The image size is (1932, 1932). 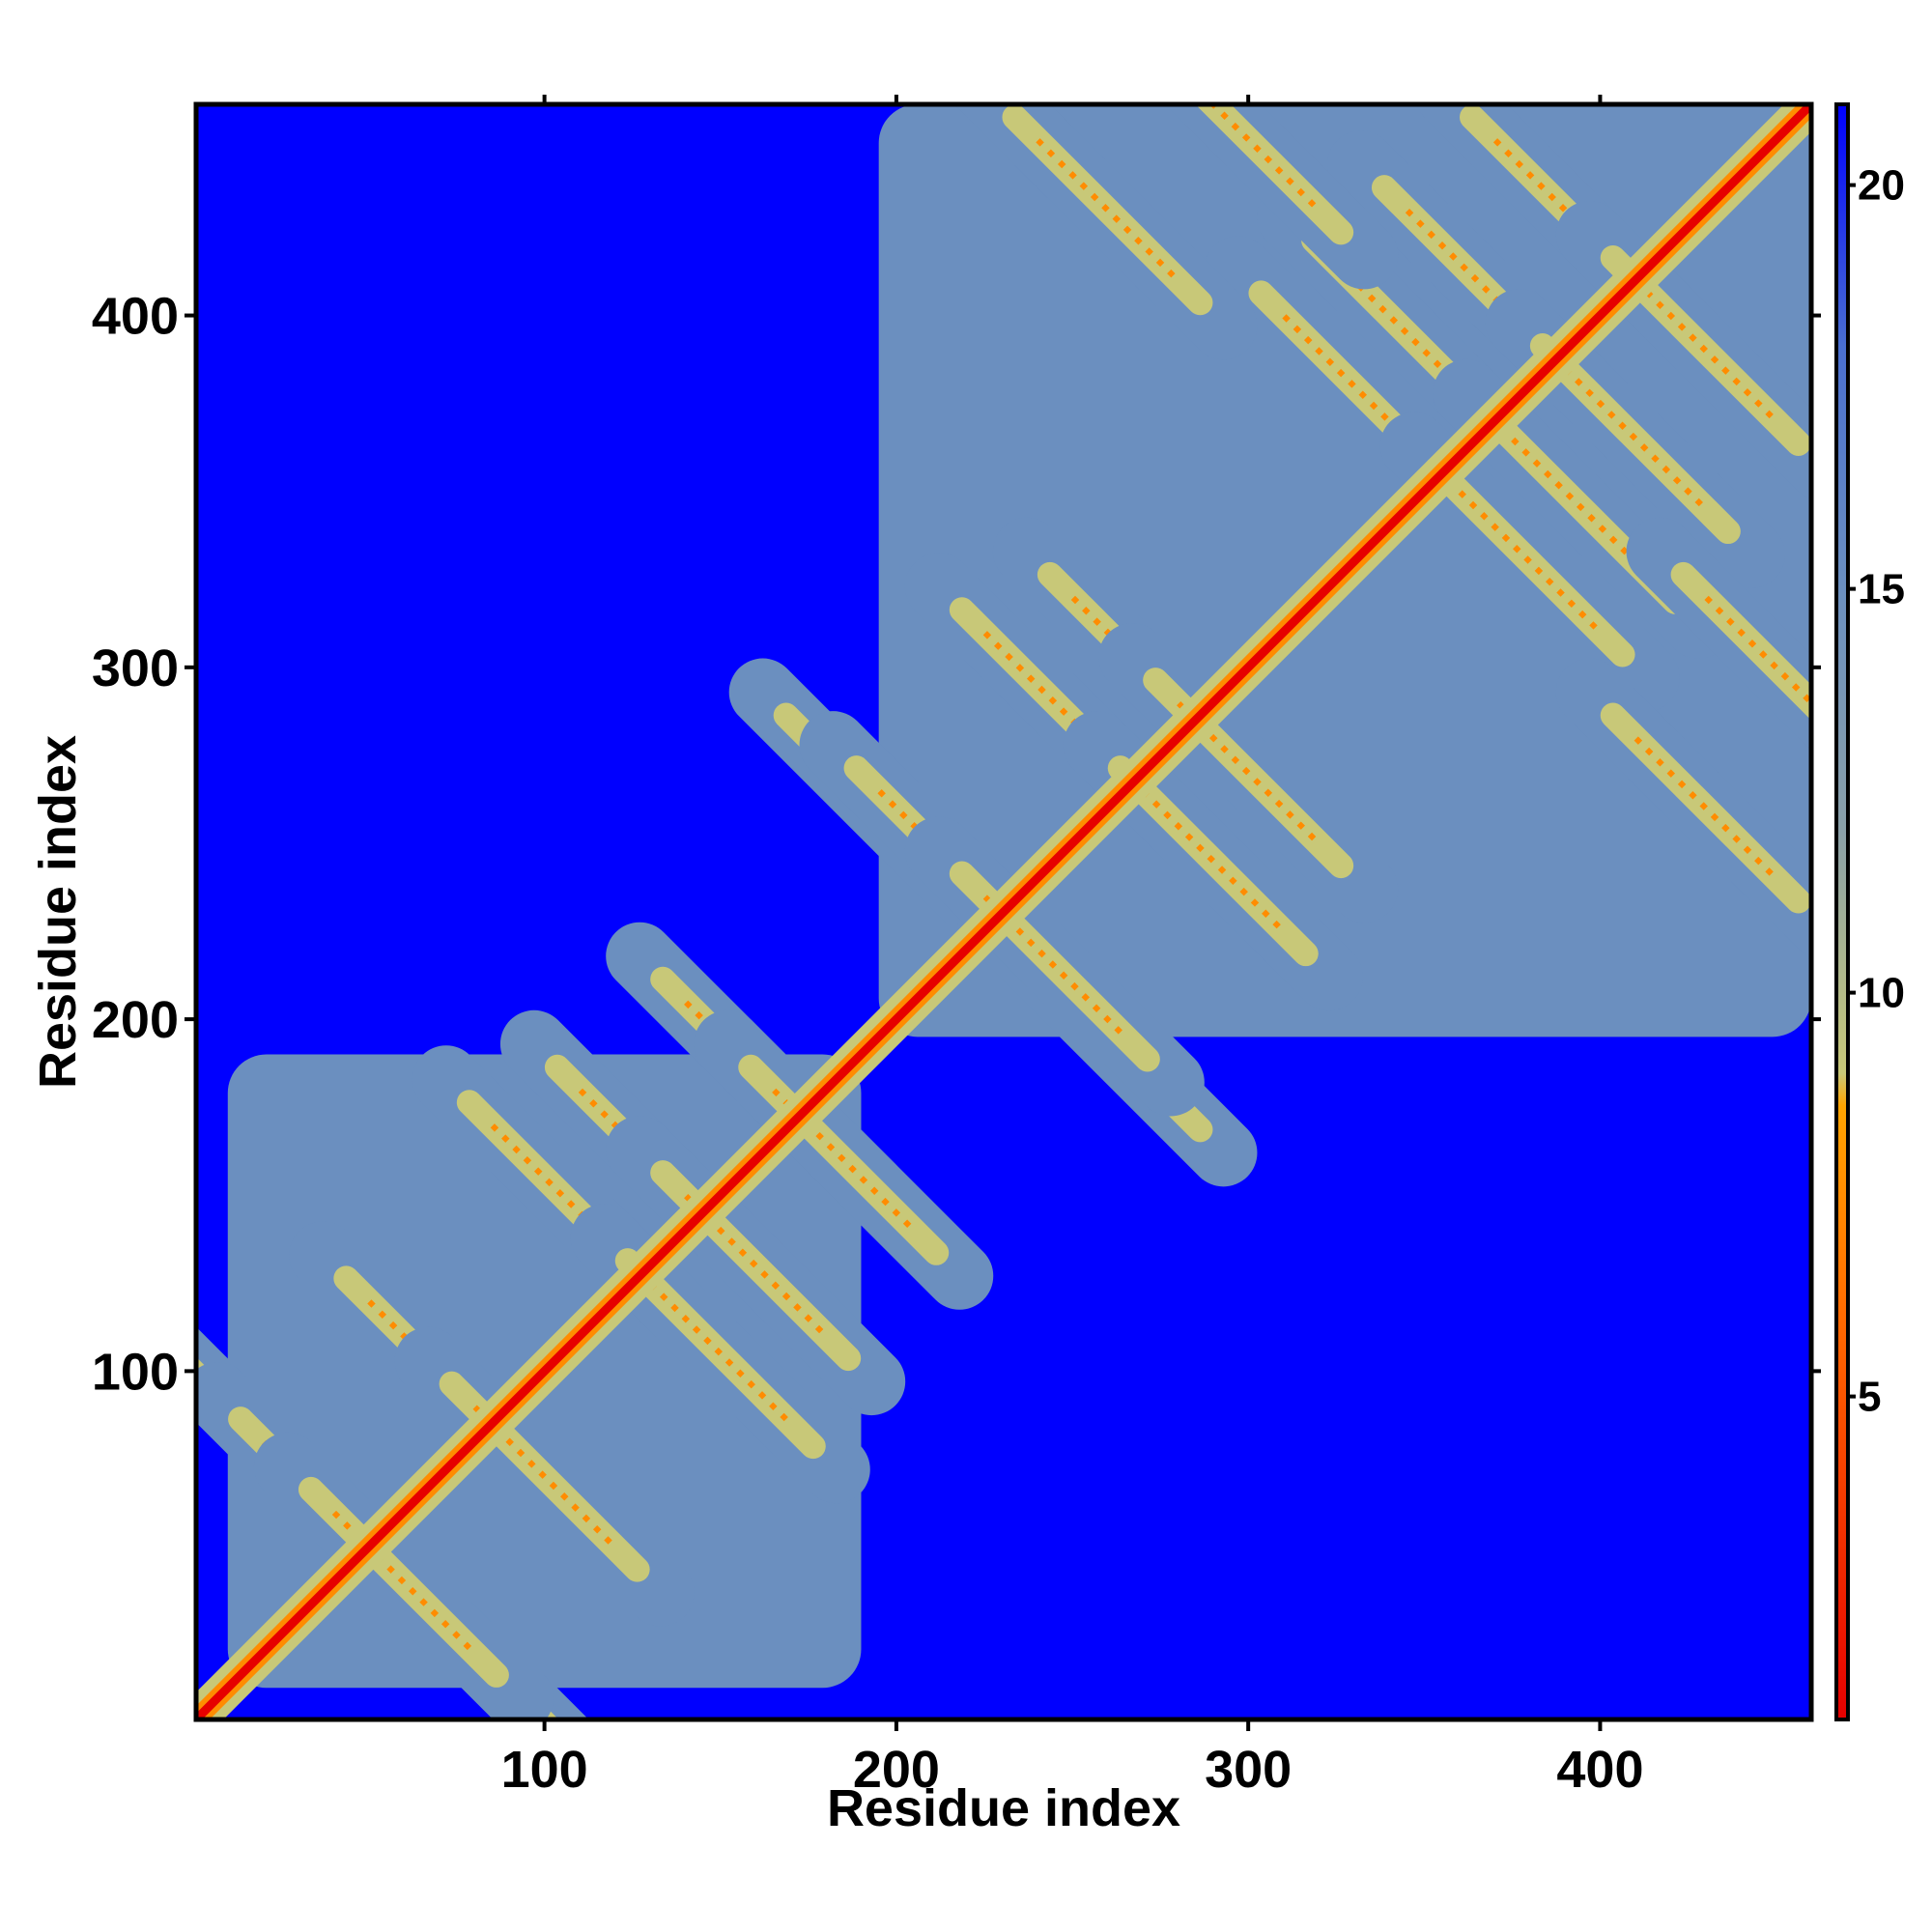 What do you see at coordinates (1881, 589) in the screenshot?
I see `colorbar-tick-label: 15` at bounding box center [1881, 589].